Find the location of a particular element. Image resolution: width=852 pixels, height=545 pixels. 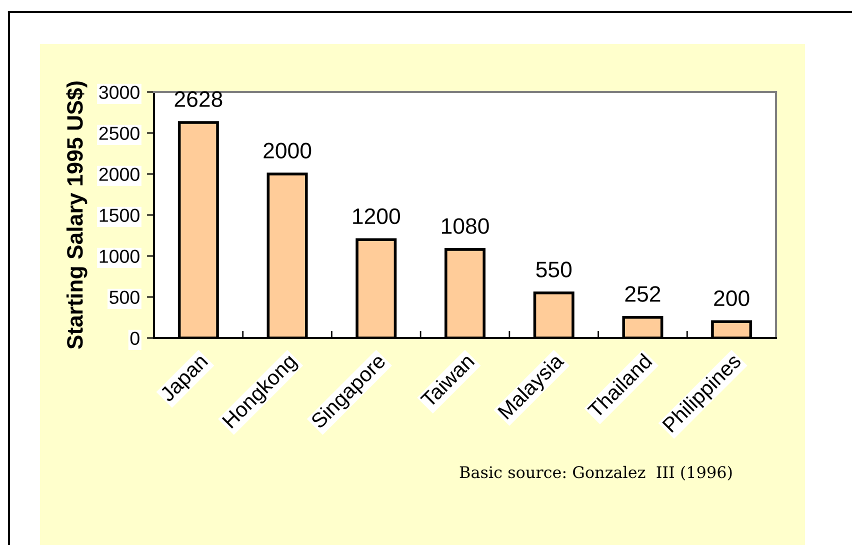

data-label: 2628 is located at coordinates (198, 99).